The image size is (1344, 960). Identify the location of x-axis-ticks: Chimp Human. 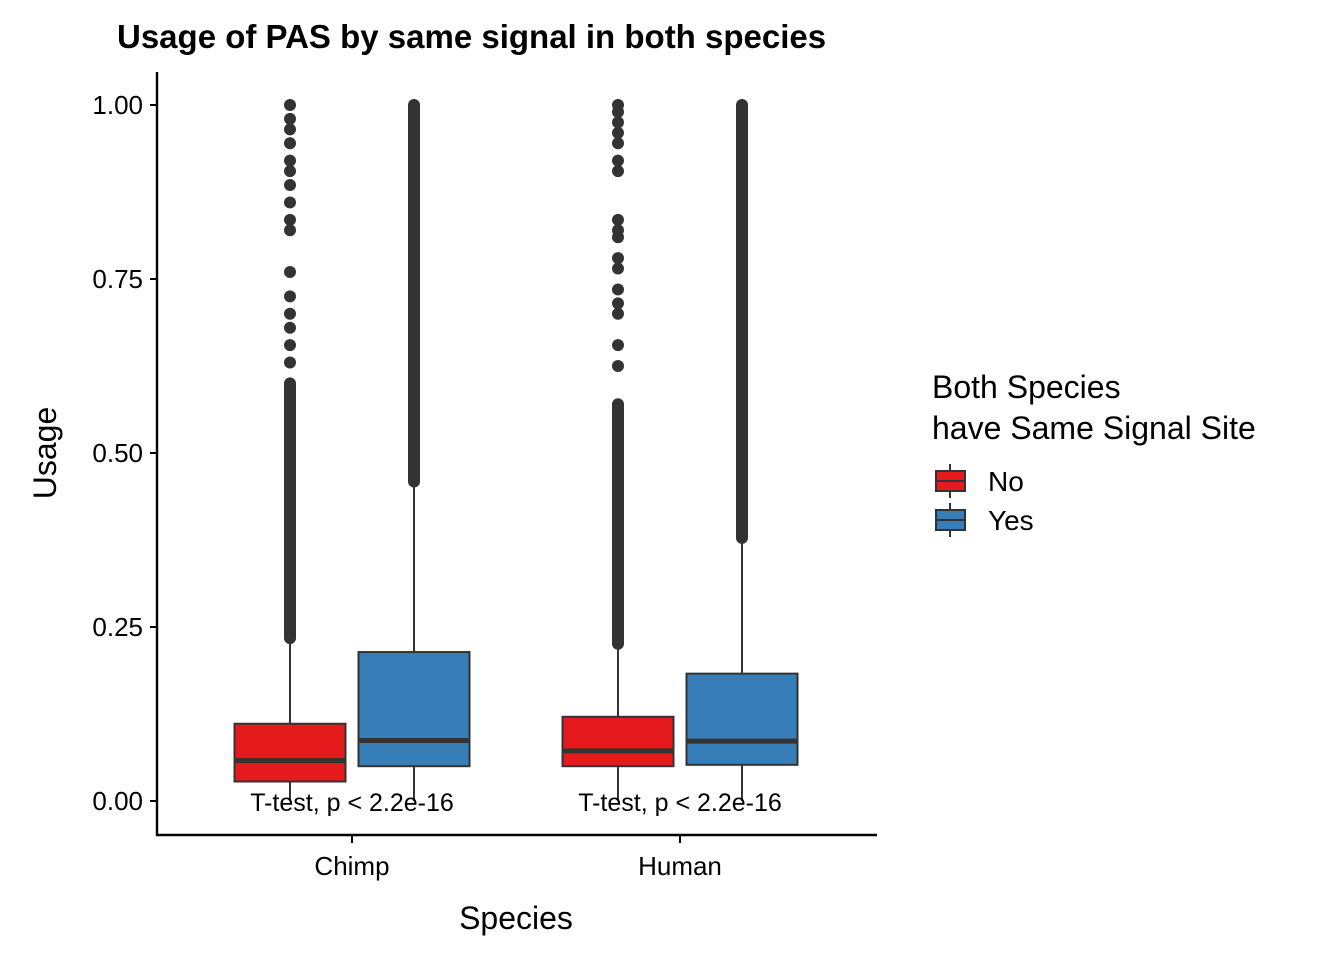
(518, 858).